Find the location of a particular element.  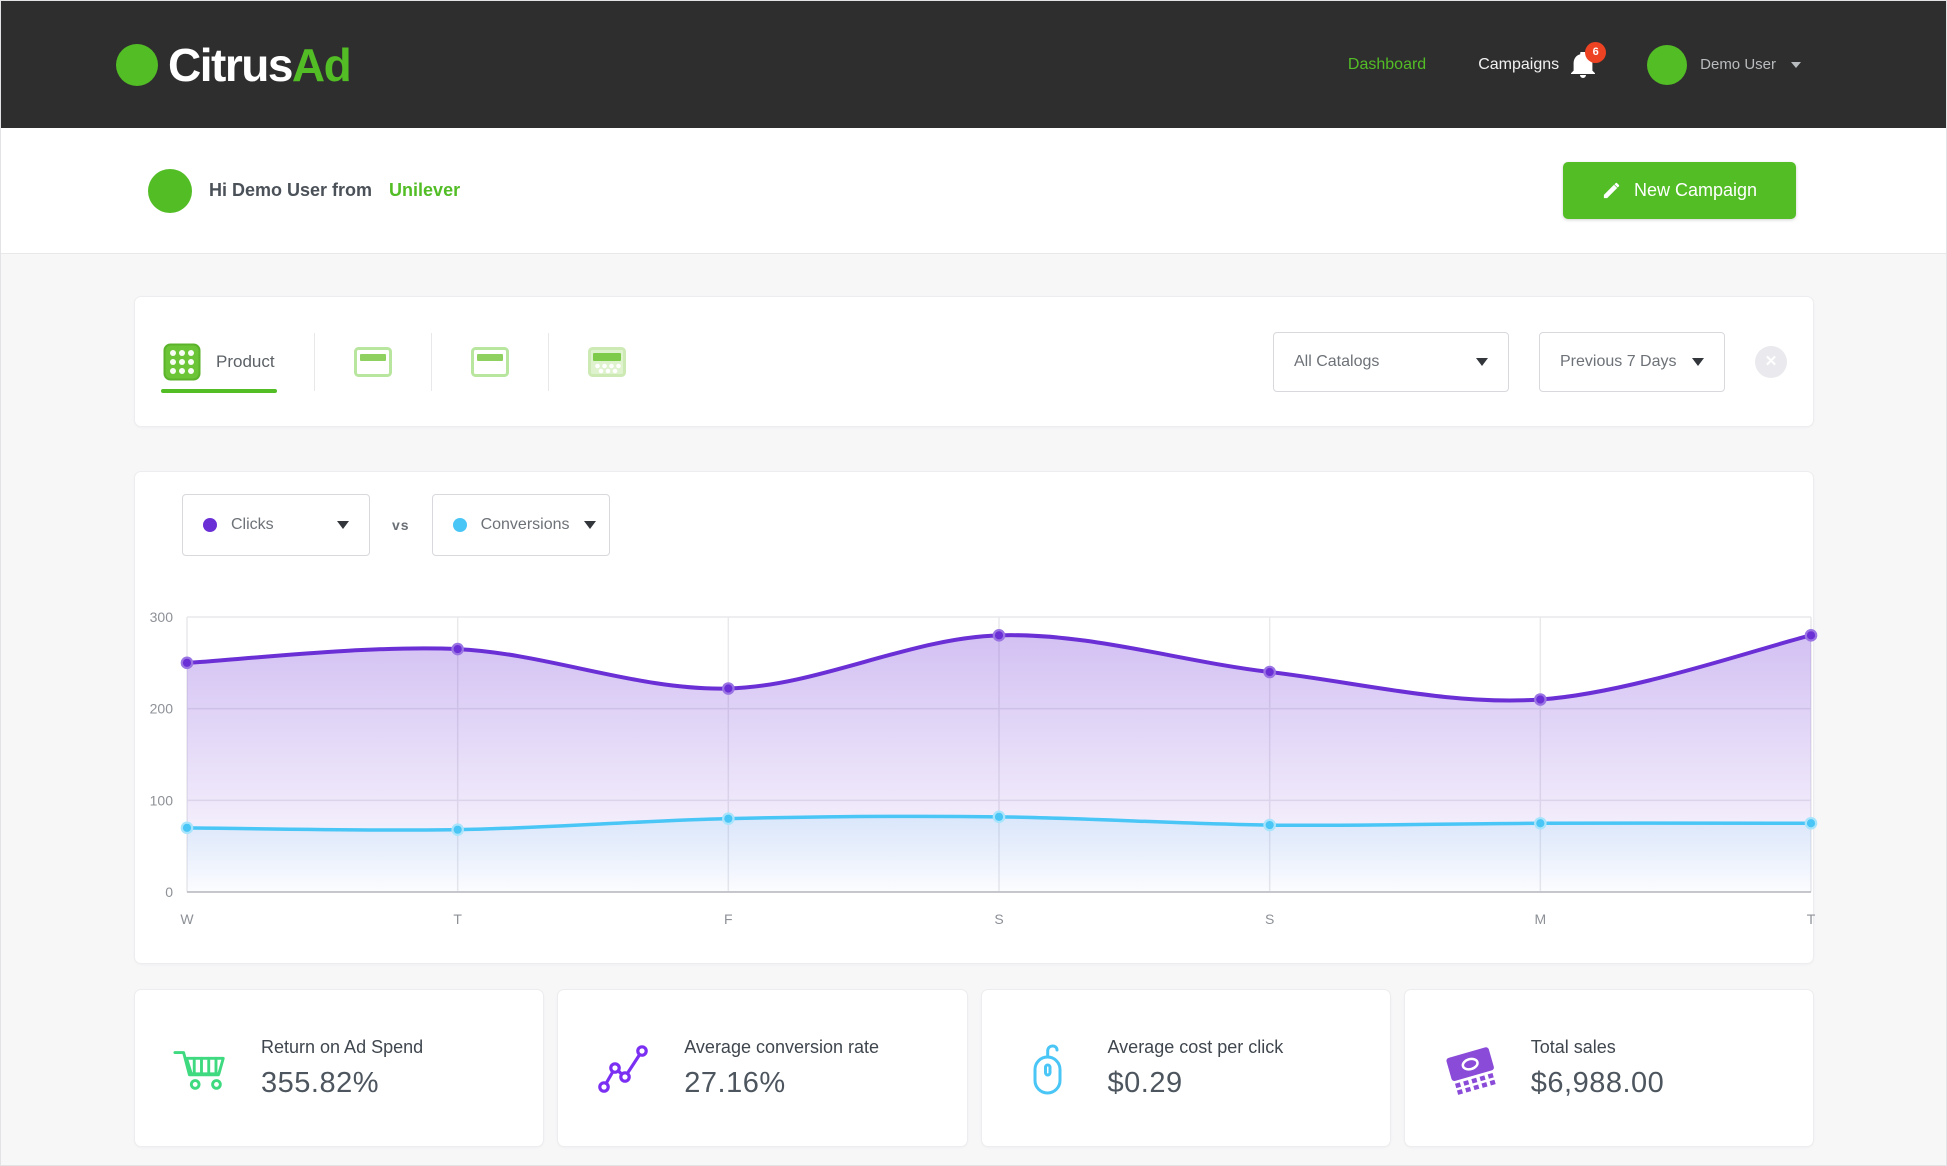

nav-campaigns-label: Campaigns is located at coordinates (1519, 64).